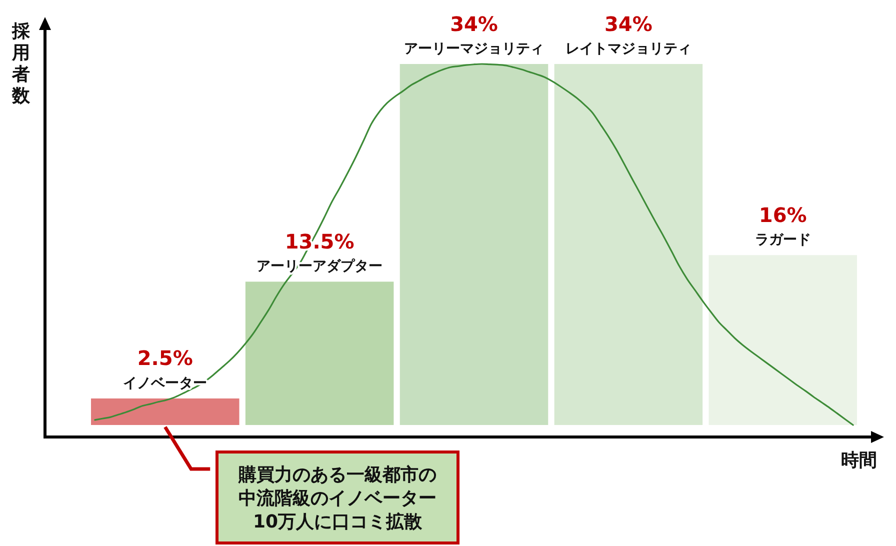 The image size is (896, 546). I want to click on text: 購買力のある一級都市の中流階級のイノベーター10万人に口コミ拡散, so click(337, 498).